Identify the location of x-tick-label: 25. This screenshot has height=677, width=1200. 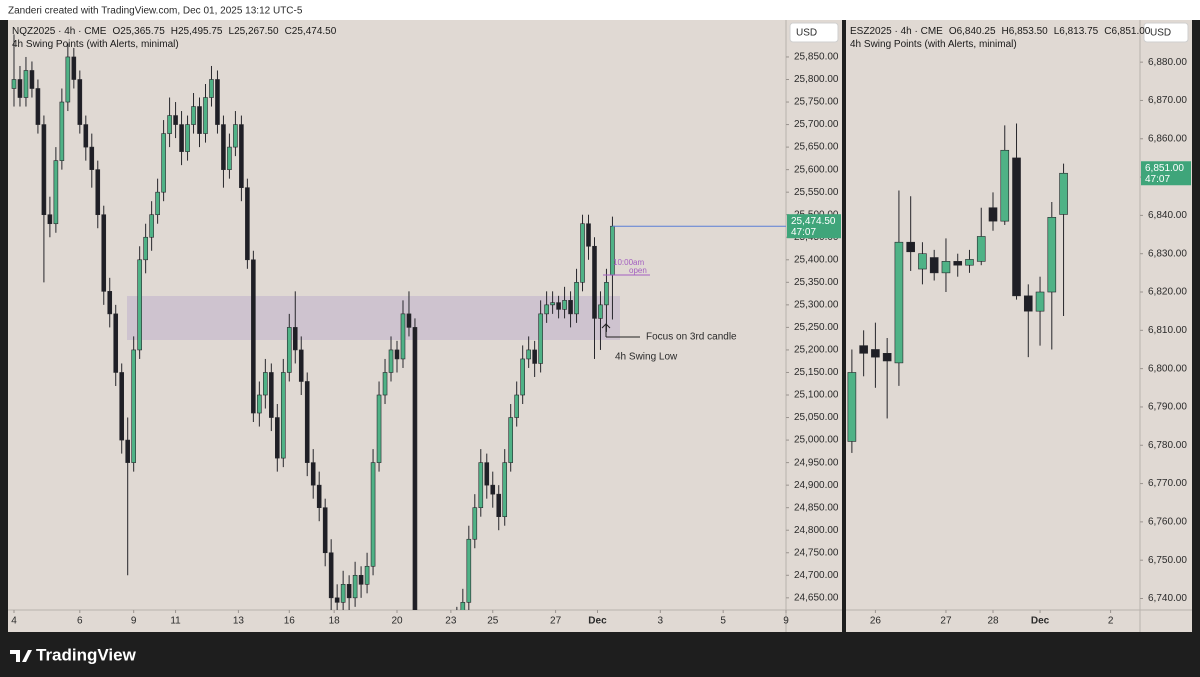
(493, 621).